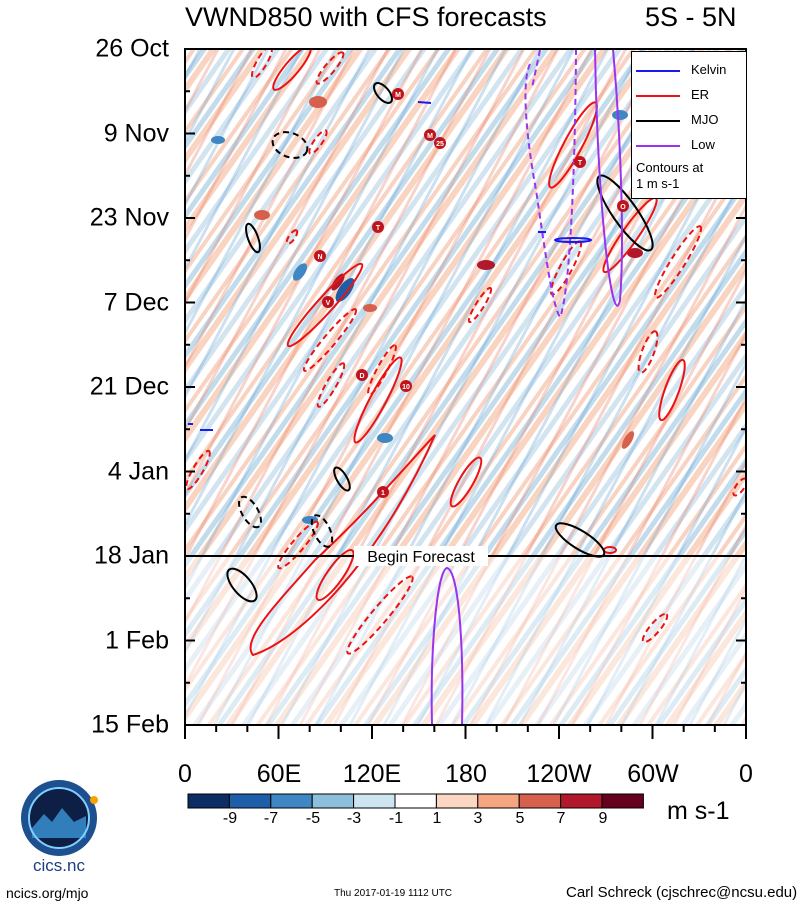  I want to click on y-tick-label: 4 Jan, so click(138, 471).